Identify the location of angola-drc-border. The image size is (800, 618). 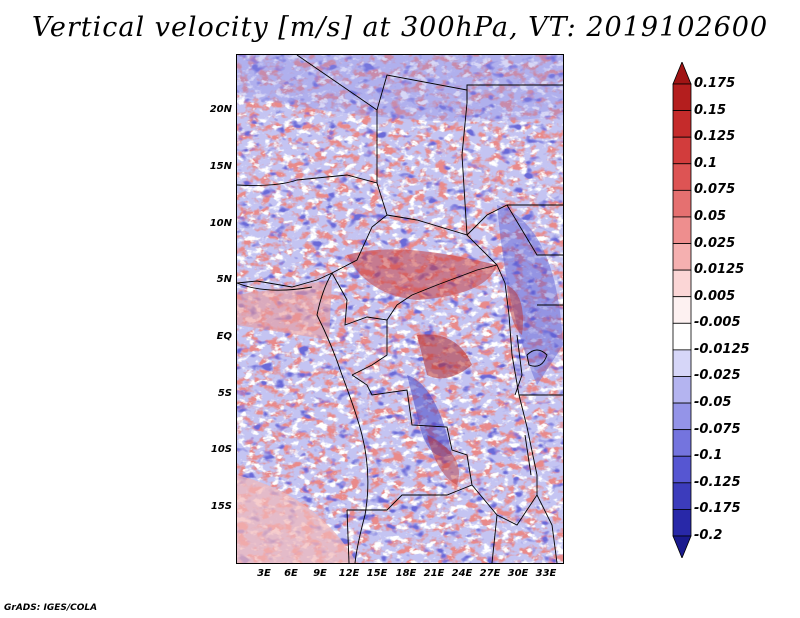
(412, 430).